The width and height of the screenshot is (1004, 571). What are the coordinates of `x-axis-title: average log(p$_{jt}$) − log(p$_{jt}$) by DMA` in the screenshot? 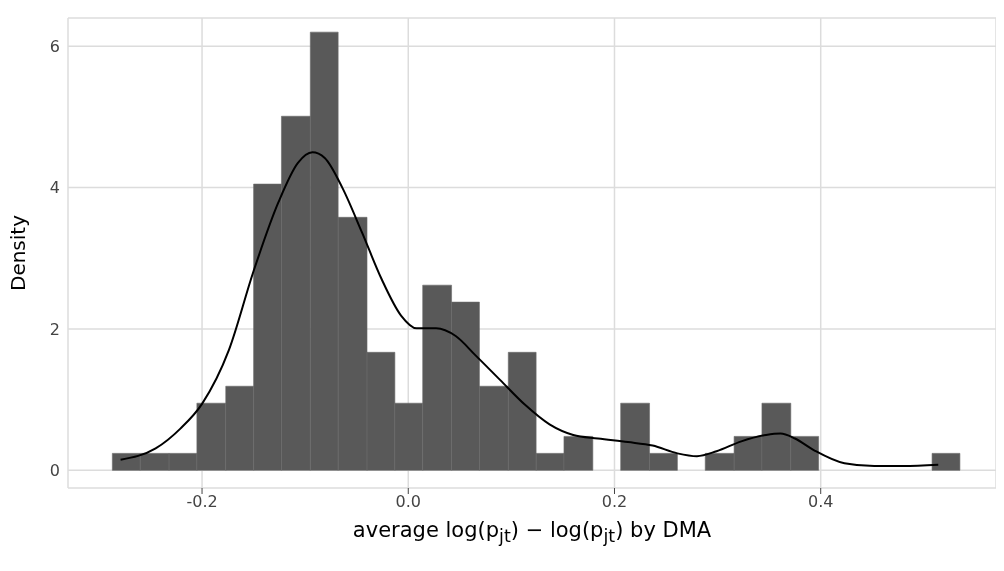 It's located at (532, 532).